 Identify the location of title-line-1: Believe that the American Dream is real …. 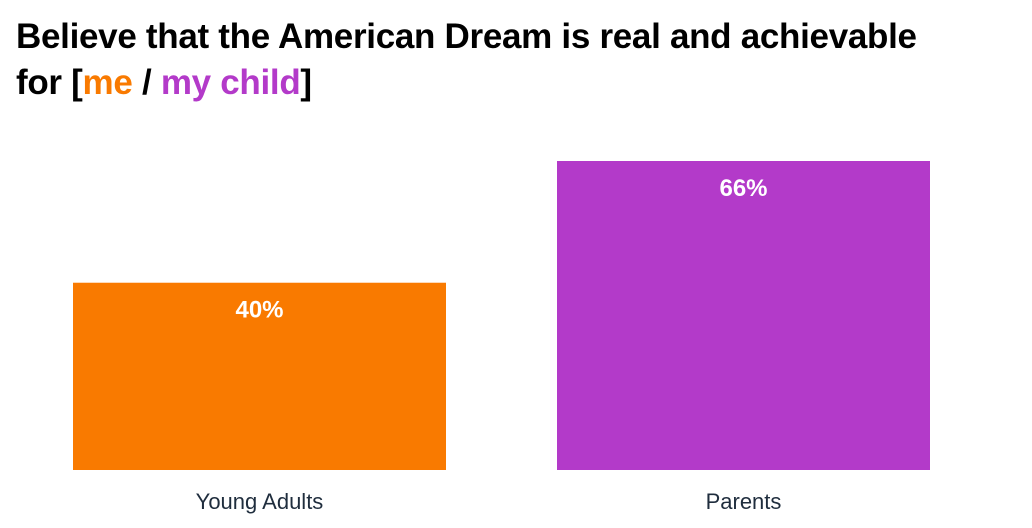
(466, 36).